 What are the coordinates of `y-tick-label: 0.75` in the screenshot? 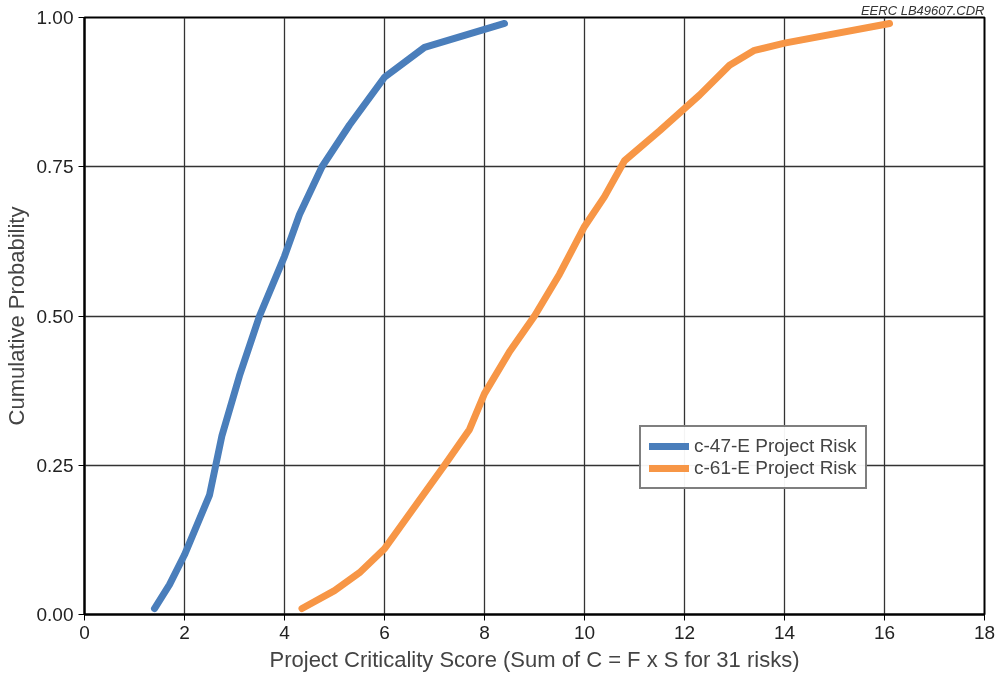 It's located at (55, 167).